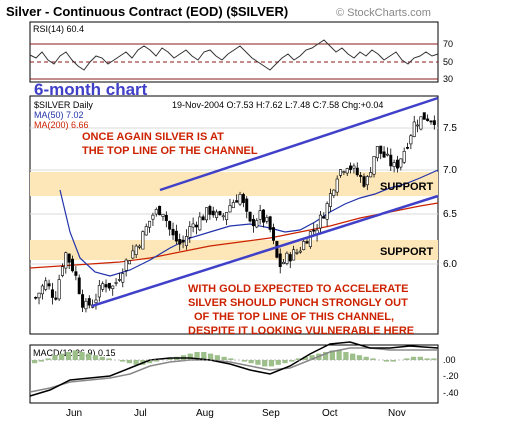 This screenshot has width=507, height=429. What do you see at coordinates (205, 413) in the screenshot?
I see `x-label-aug: Aug` at bounding box center [205, 413].